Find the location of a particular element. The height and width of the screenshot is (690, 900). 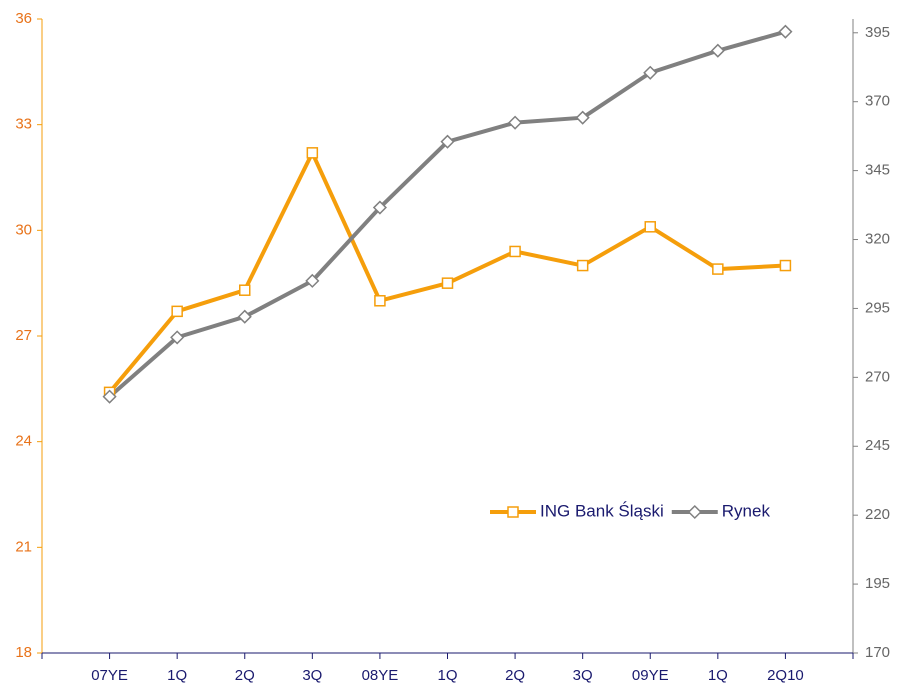

y2-tick-label: 195 is located at coordinates (877, 583).